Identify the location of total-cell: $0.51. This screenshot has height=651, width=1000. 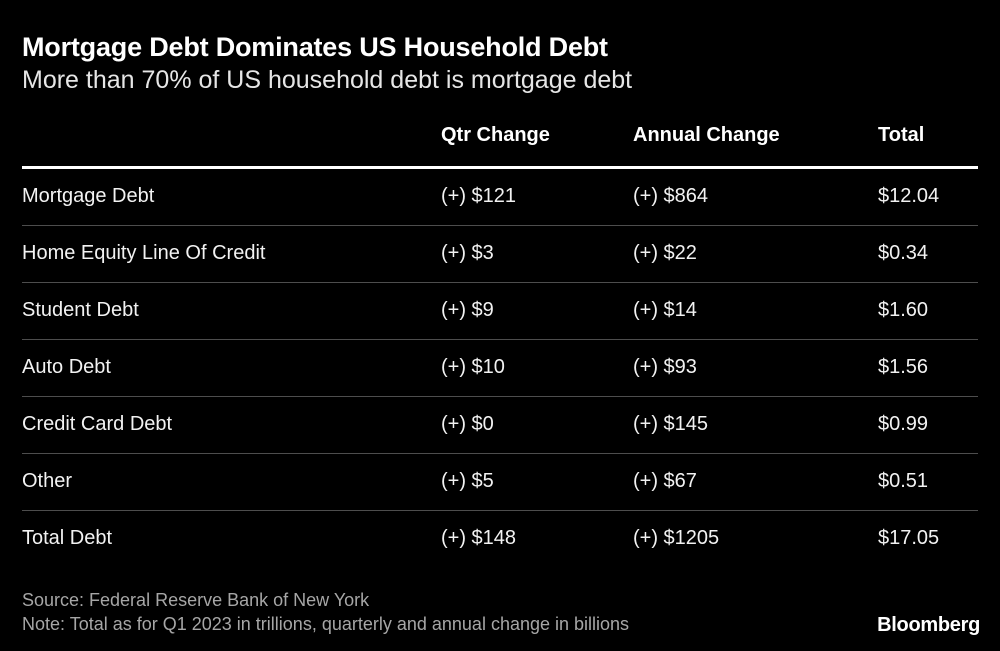
(903, 481).